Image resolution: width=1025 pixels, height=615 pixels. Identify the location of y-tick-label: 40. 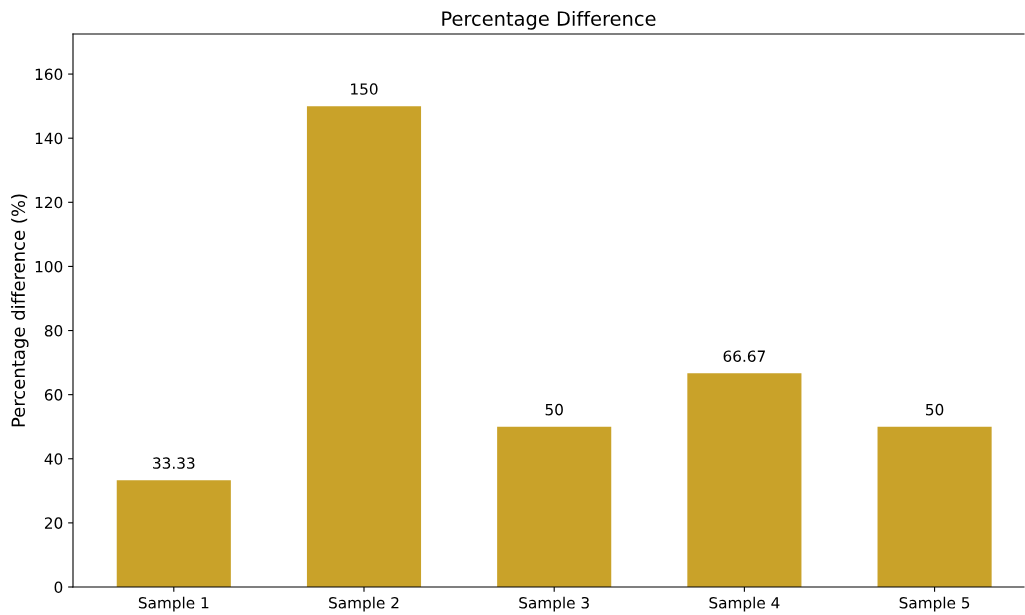
(53, 459).